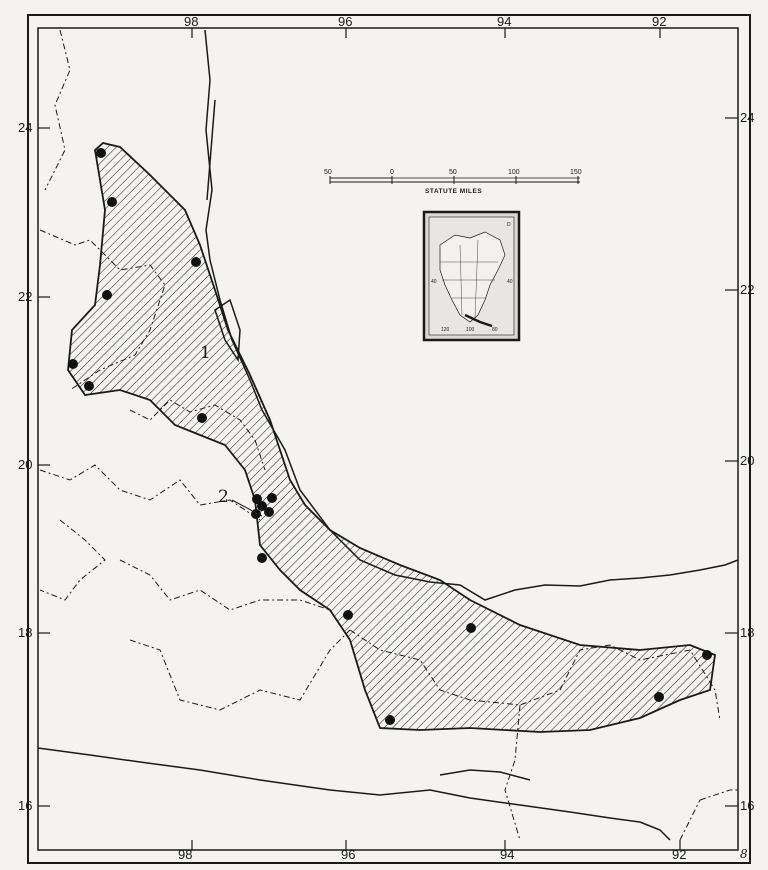 The height and width of the screenshot is (870, 768). What do you see at coordinates (25, 296) in the screenshot?
I see `latitude-label-left-22: 22` at bounding box center [25, 296].